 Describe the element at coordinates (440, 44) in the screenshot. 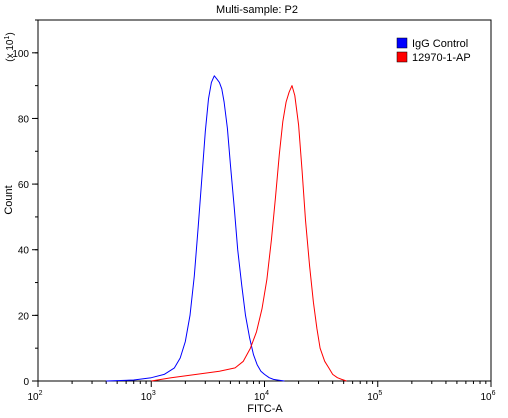

I see `legend-label: IgG Control` at that location.